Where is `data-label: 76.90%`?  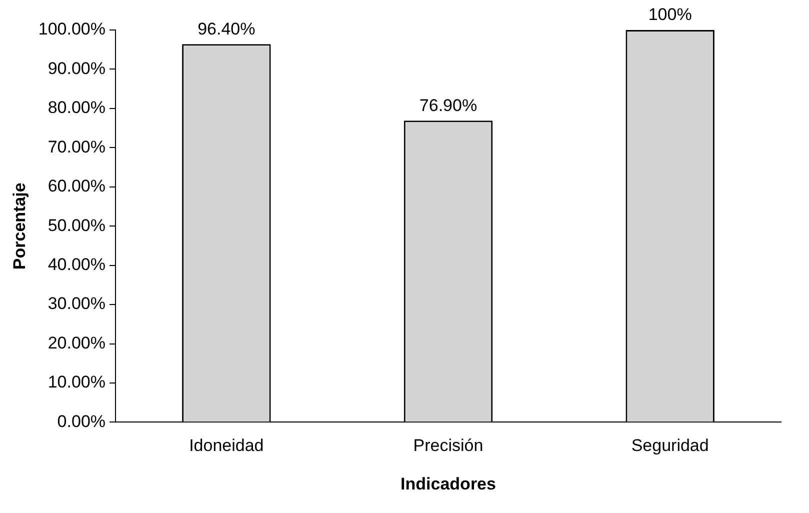 data-label: 76.90% is located at coordinates (448, 105).